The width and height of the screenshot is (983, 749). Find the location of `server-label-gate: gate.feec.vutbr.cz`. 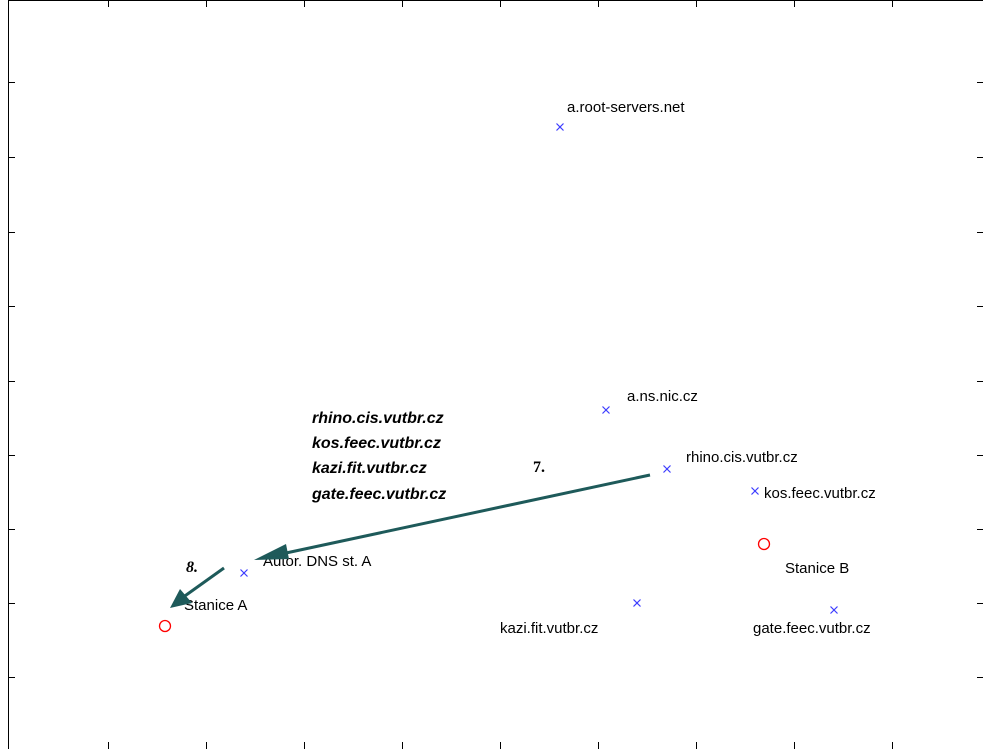

server-label-gate: gate.feec.vutbr.cz is located at coordinates (812, 628).